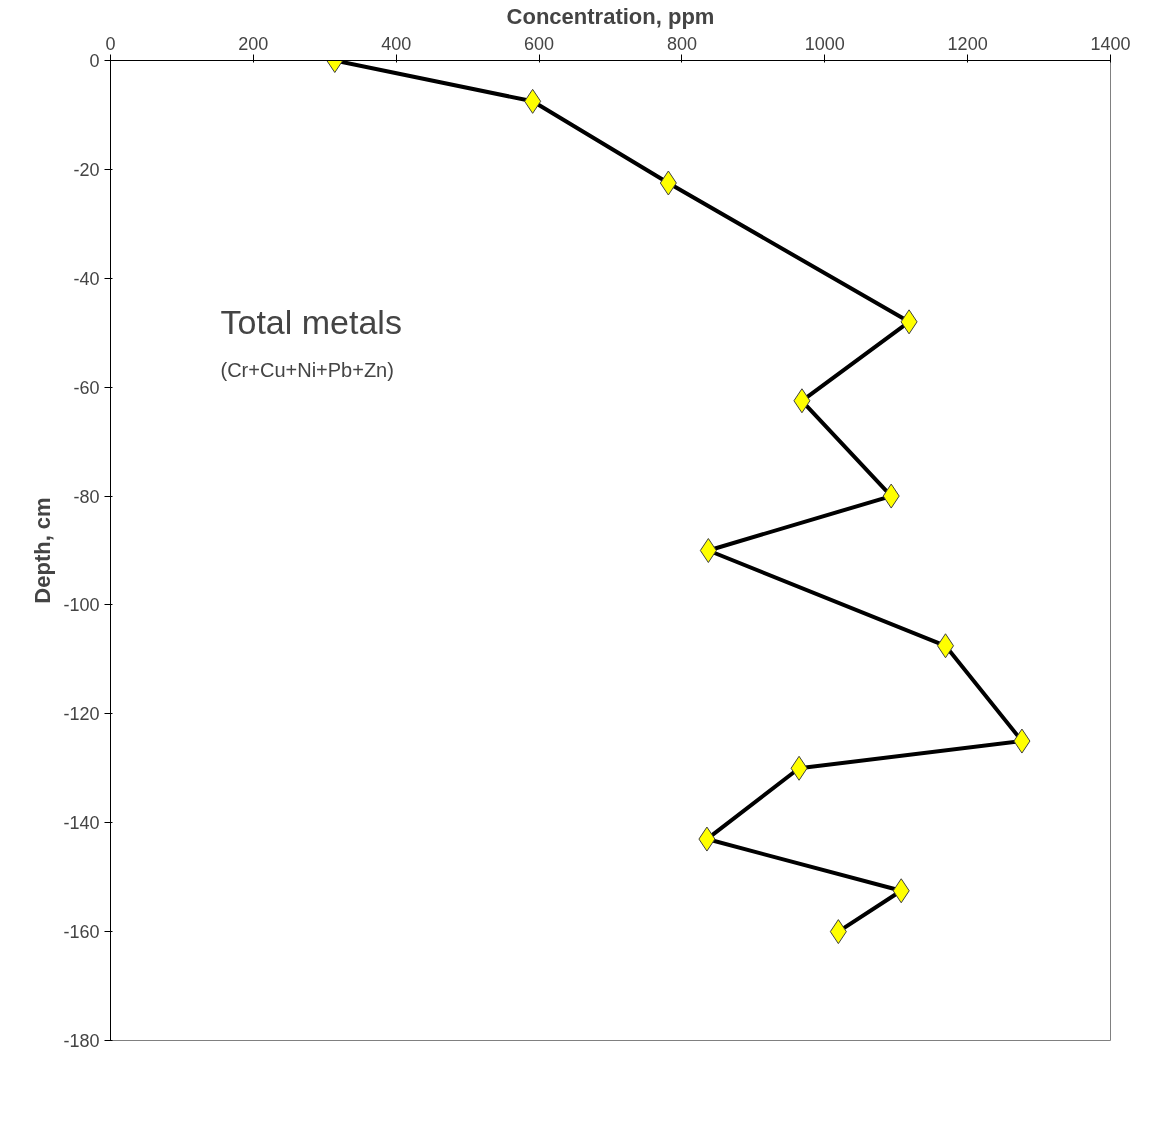 The image size is (1171, 1124). What do you see at coordinates (708, 550) in the screenshot?
I see `point` at bounding box center [708, 550].